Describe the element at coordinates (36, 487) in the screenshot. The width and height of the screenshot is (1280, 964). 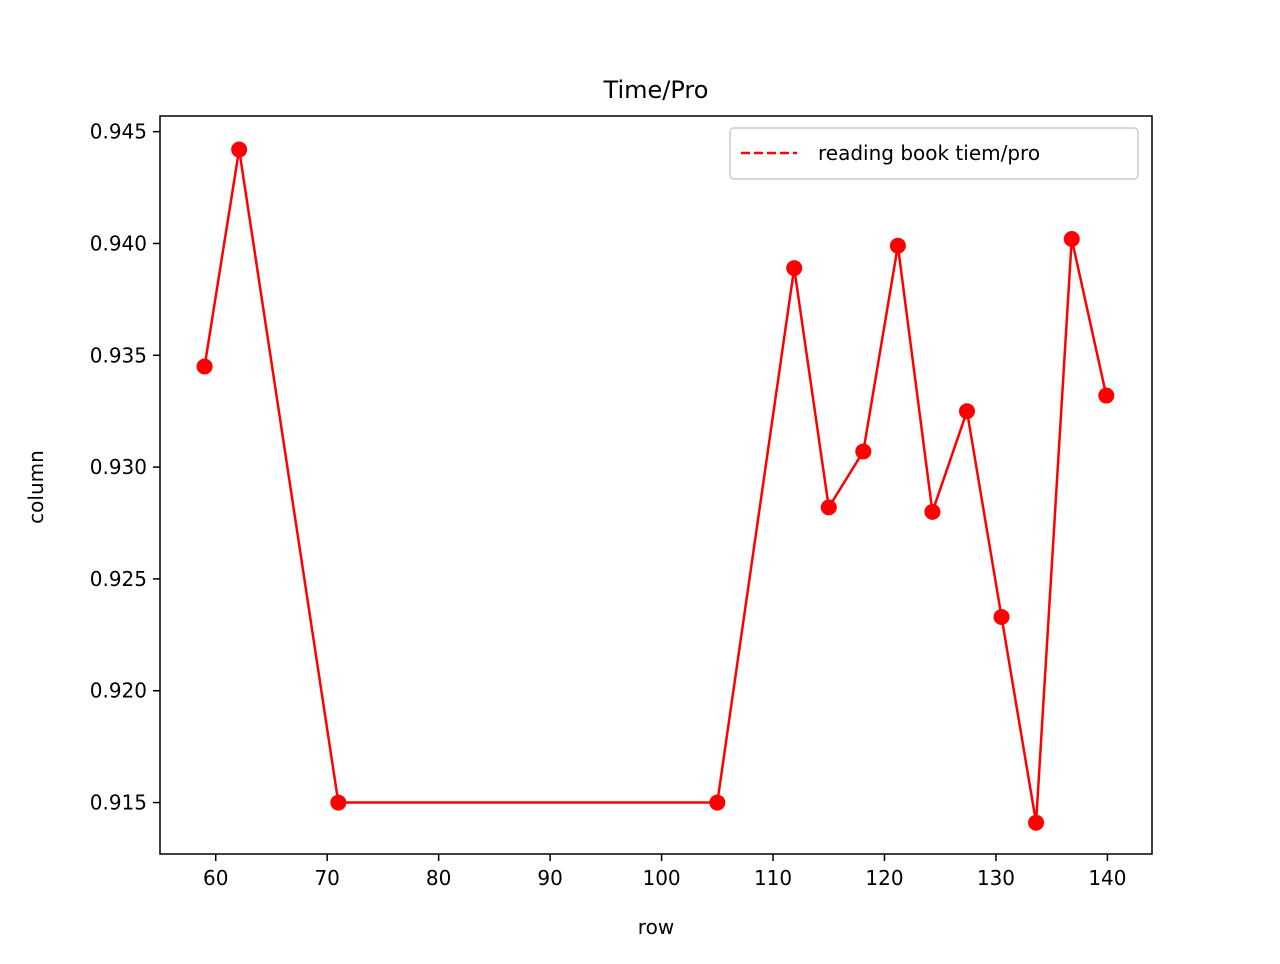
I see `y-axis-label: column` at that location.